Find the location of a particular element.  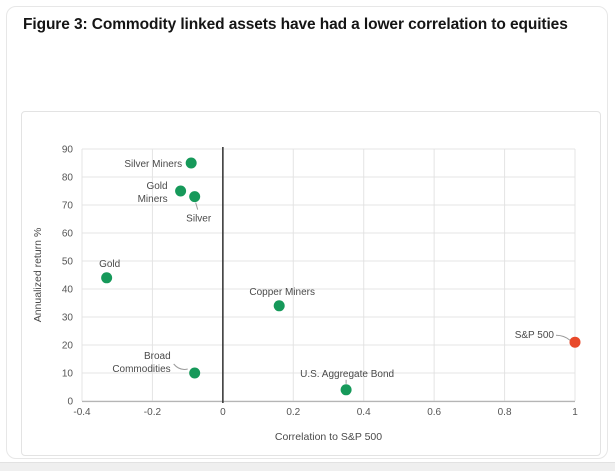

x-axis-title: Correlation to S&P 500 is located at coordinates (328, 437).